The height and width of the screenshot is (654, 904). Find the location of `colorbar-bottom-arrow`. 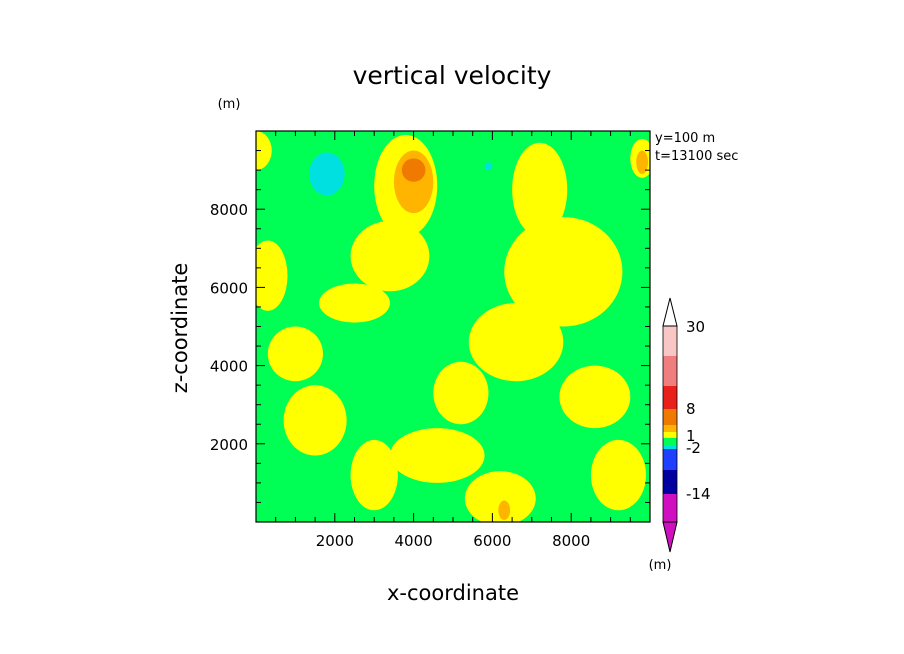

colorbar-bottom-arrow is located at coordinates (670, 537).